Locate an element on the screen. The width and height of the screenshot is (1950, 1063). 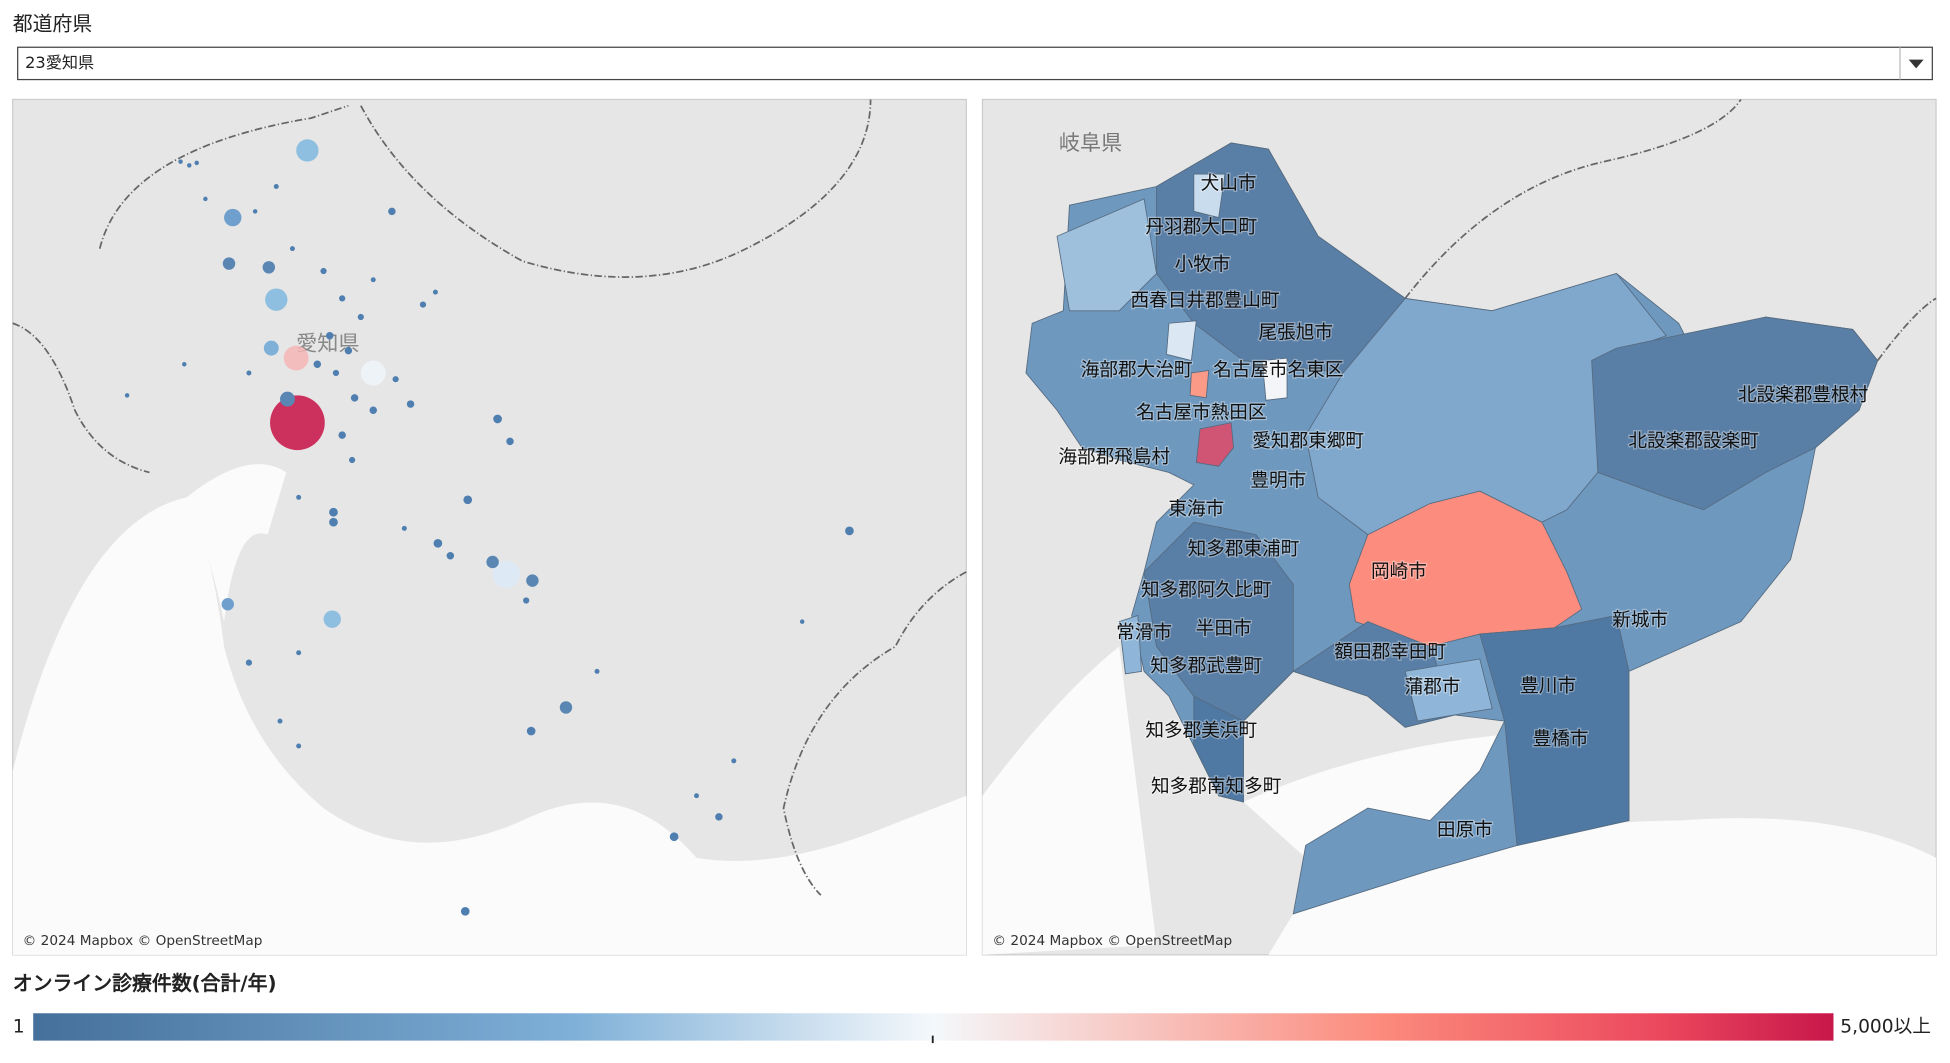
filter-dropdown: 23愛知県 is located at coordinates (975, 63).